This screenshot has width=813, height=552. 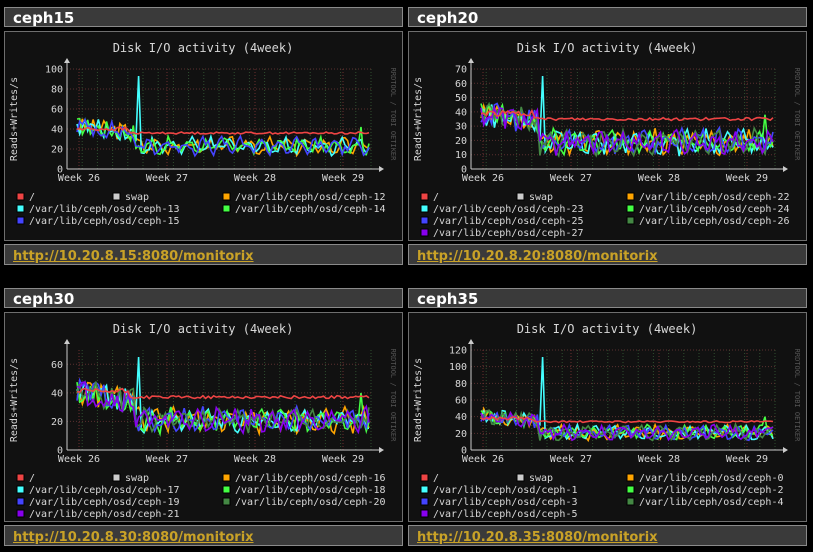 What do you see at coordinates (104, 514) in the screenshot?
I see `legend-label: /var/lib/ceph/osd/ceph-21` at bounding box center [104, 514].